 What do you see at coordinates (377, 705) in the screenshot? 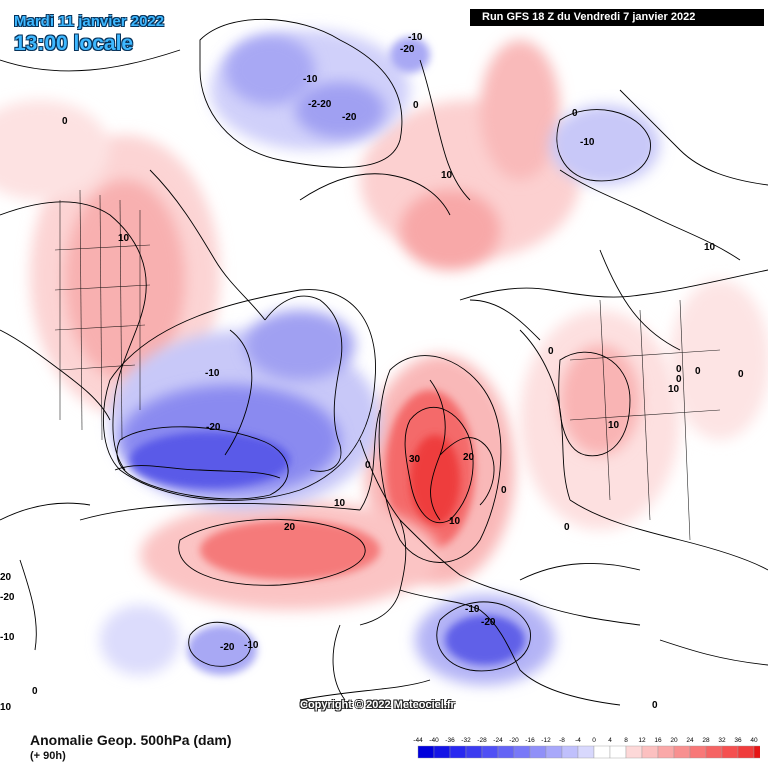
I see `copyright-text: Copyright © 2022 Meteociel.fr` at bounding box center [377, 705].